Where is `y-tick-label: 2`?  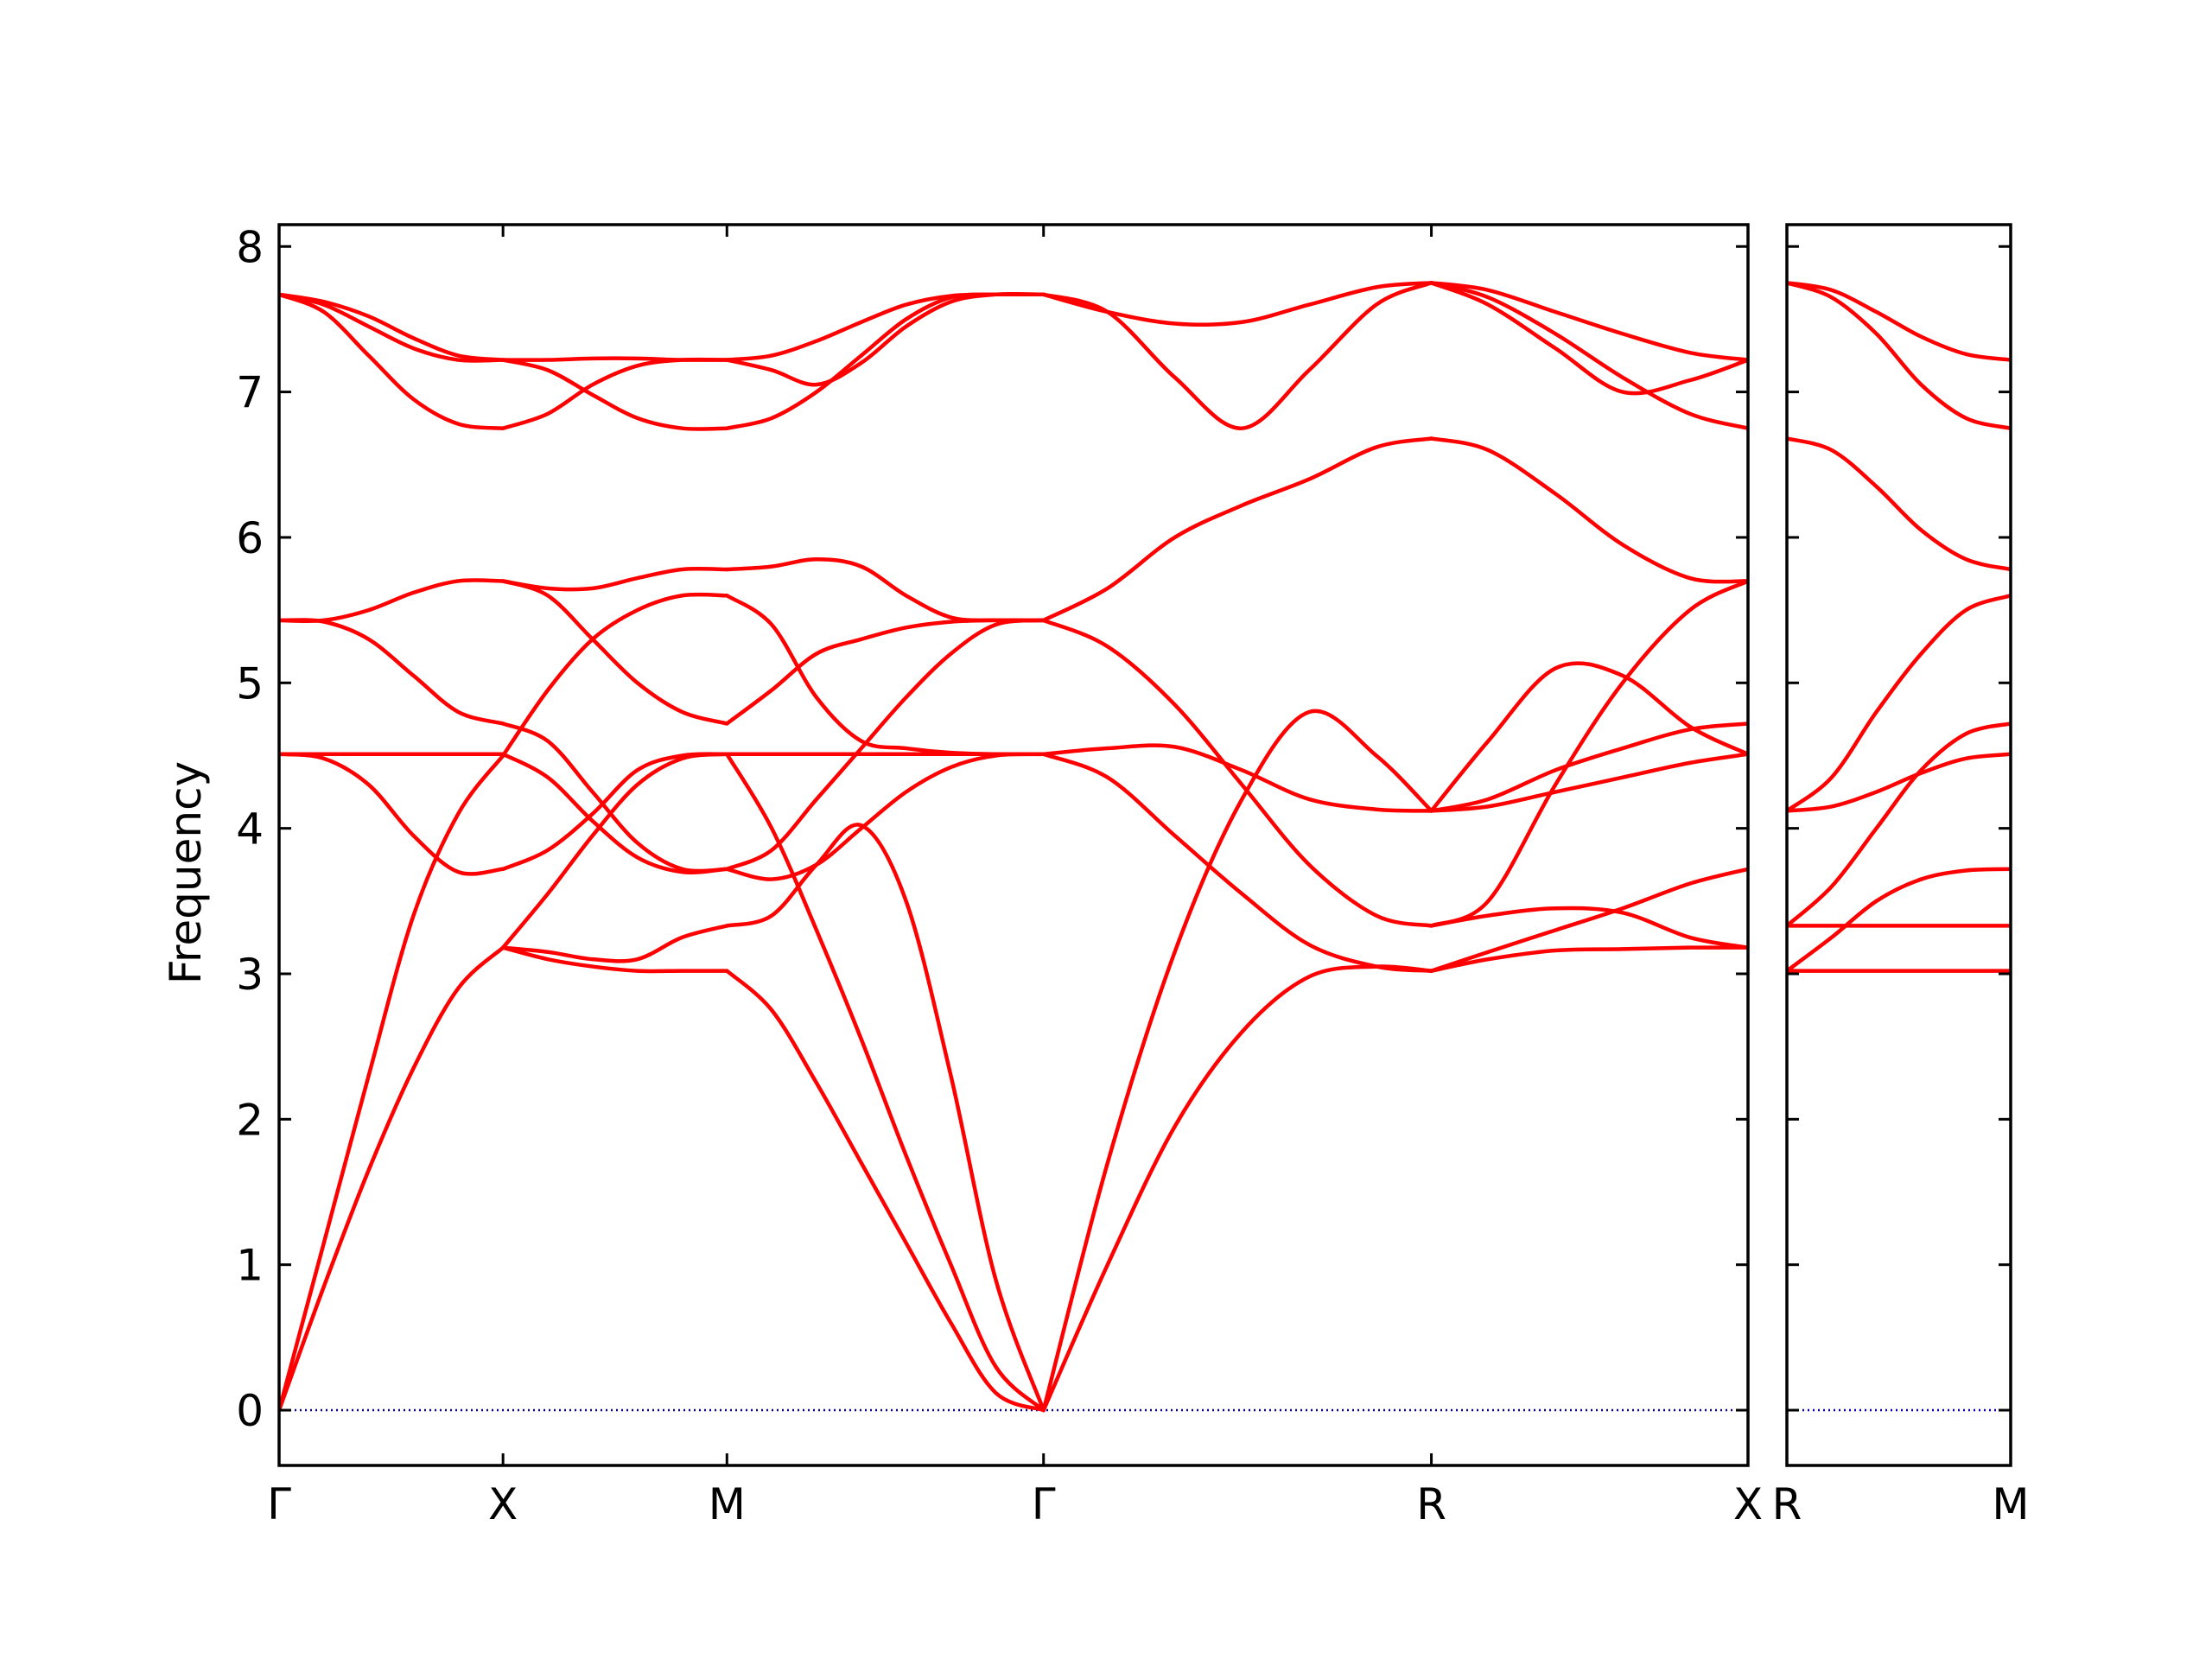
y-tick-label: 2 is located at coordinates (250, 1120).